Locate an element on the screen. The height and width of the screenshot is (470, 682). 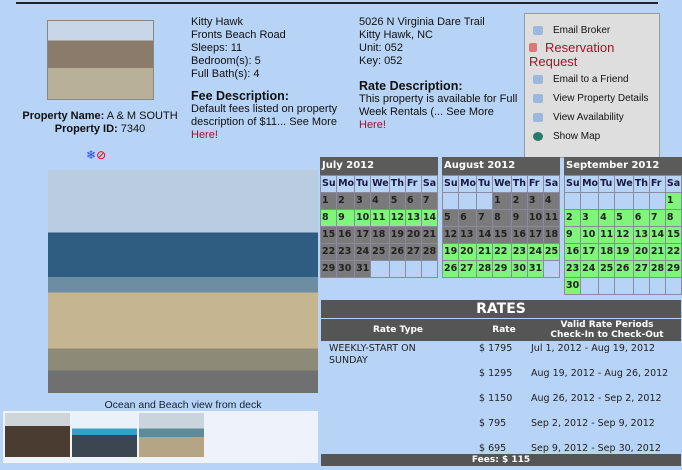
day-booked: 31 is located at coordinates (363, 269).